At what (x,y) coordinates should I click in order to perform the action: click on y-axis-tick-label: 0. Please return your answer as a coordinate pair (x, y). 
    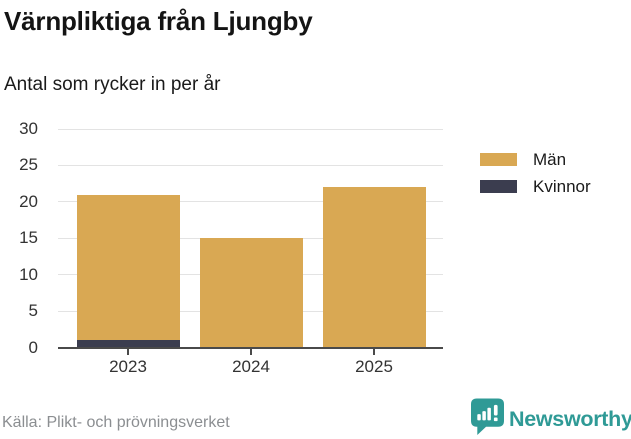
    Looking at the image, I should click on (33, 347).